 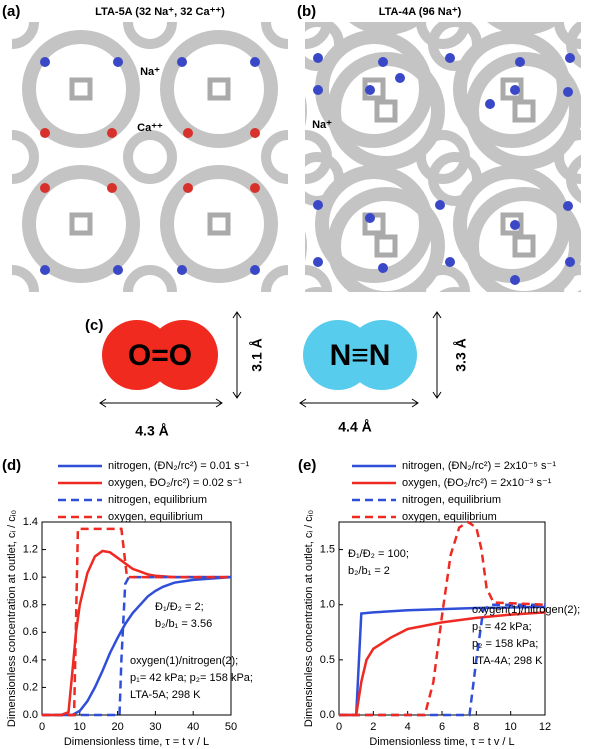 I want to click on x-tick-label: 40, so click(x=193, y=727).